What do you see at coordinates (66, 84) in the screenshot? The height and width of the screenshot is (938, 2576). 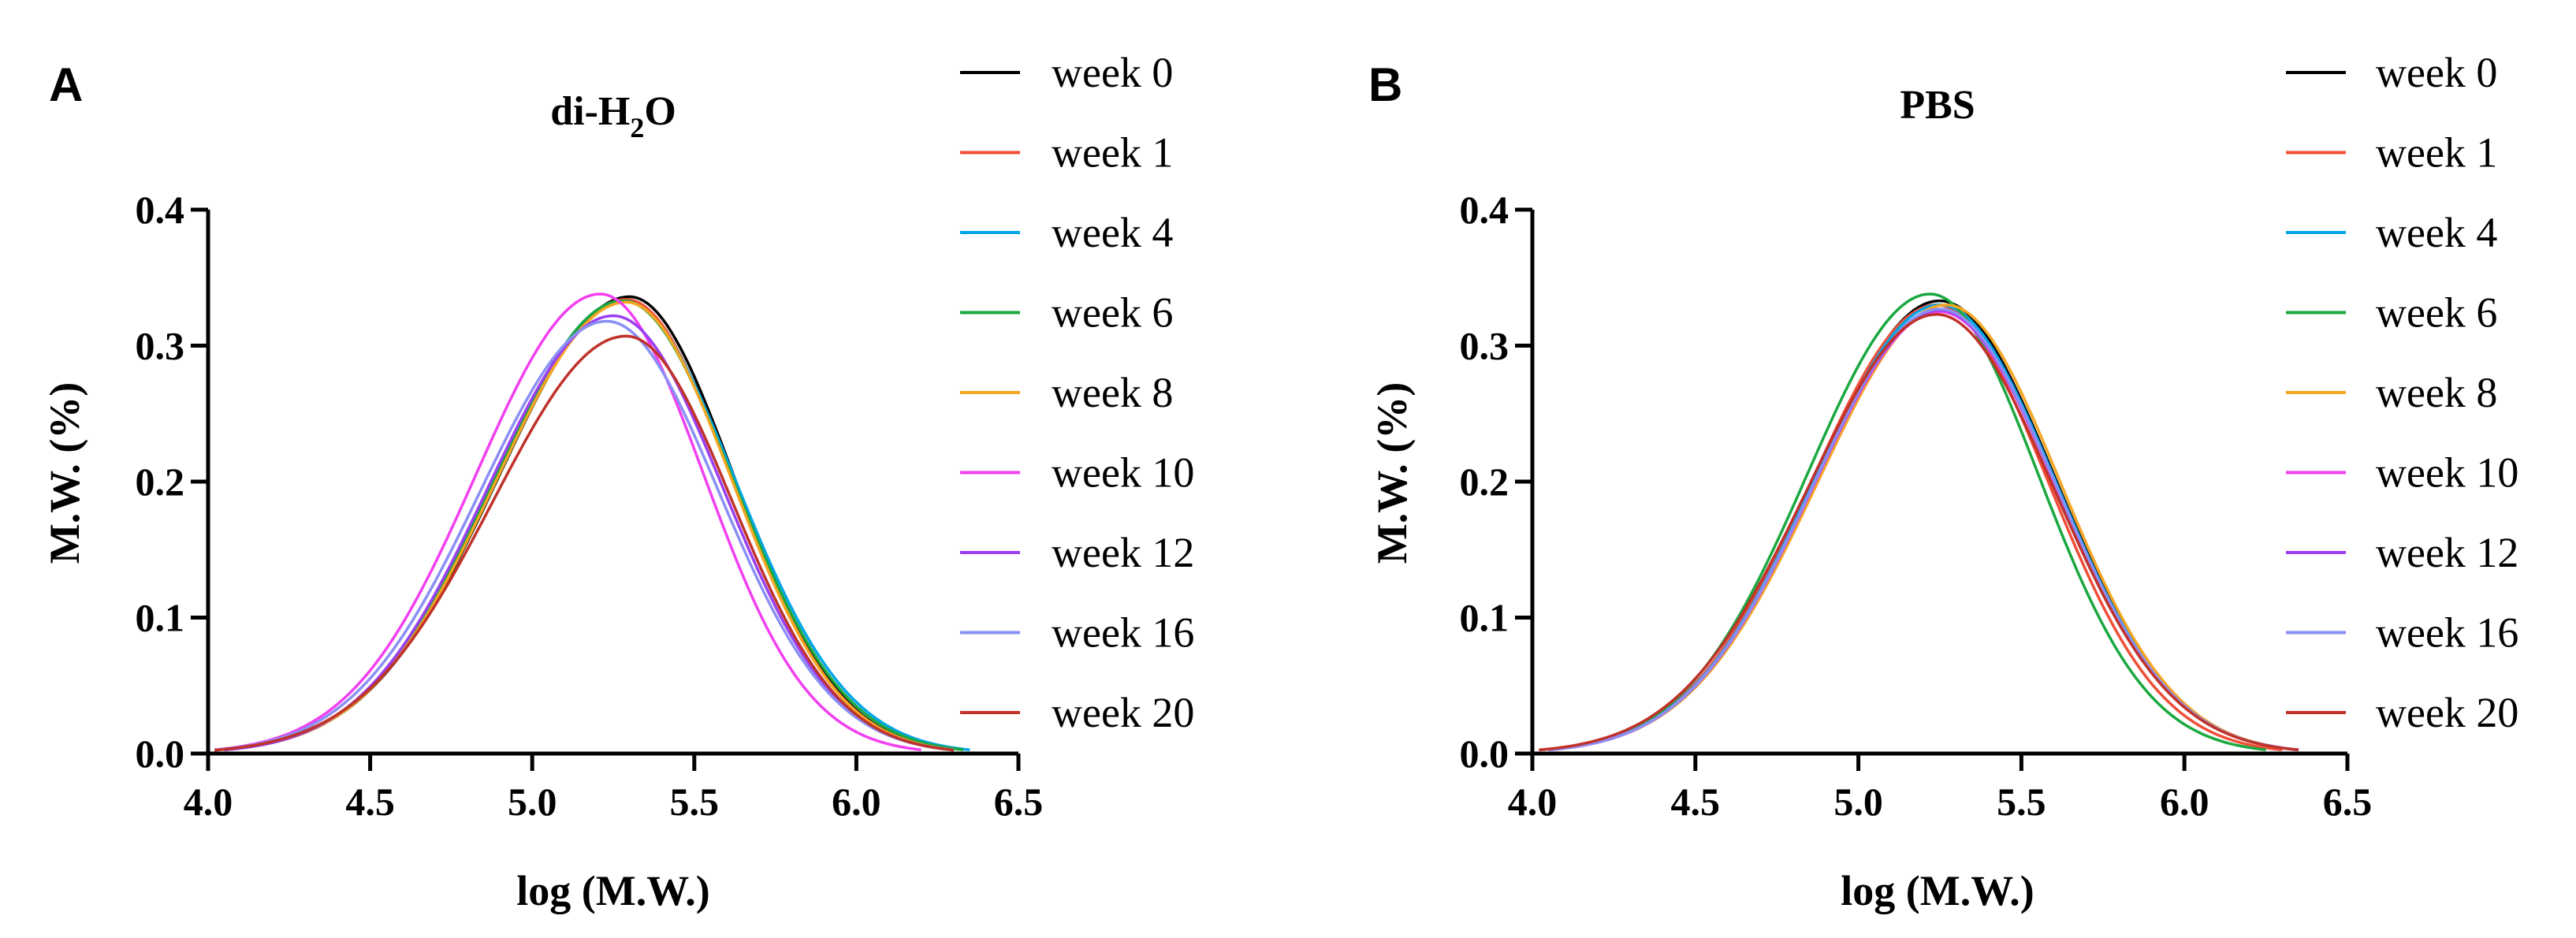 I see `panel-letter: A` at bounding box center [66, 84].